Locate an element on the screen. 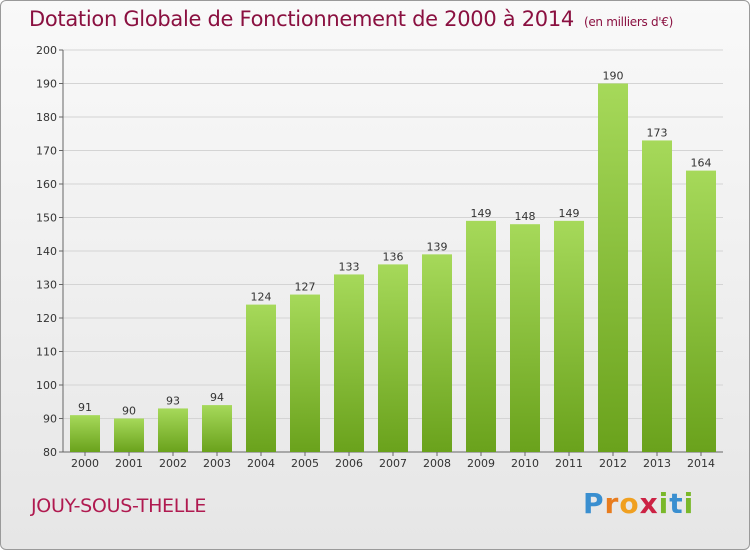 This screenshot has height=550, width=750. y-tick-label: 130 is located at coordinates (46, 285).